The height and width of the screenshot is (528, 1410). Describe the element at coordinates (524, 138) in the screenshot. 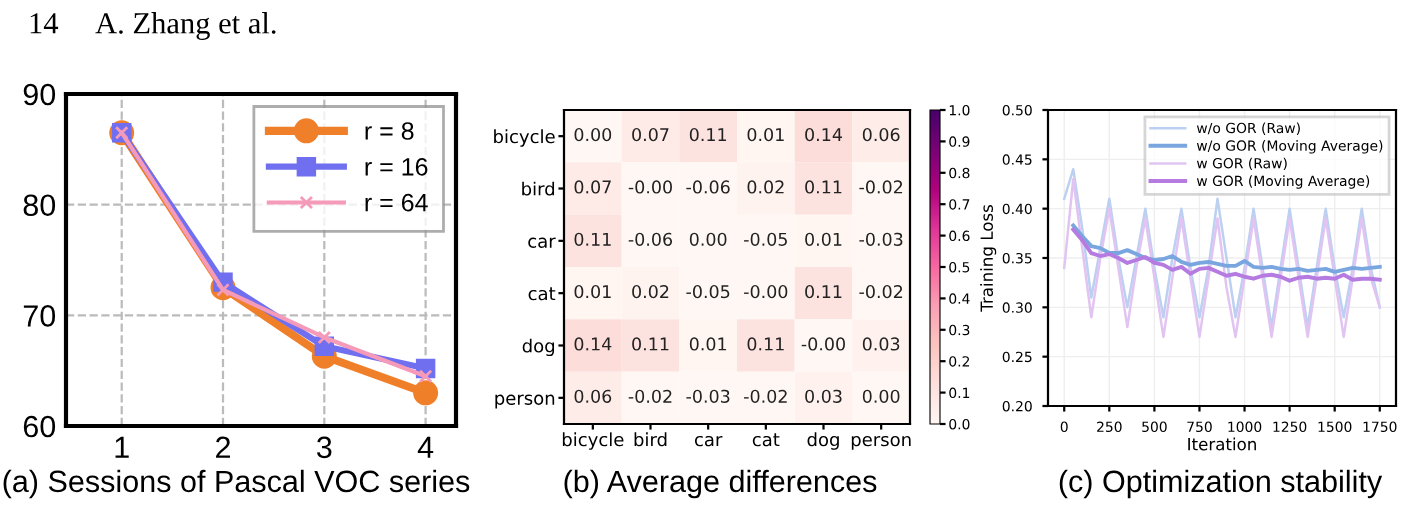

I see `y-tick-label: bicycle` at that location.